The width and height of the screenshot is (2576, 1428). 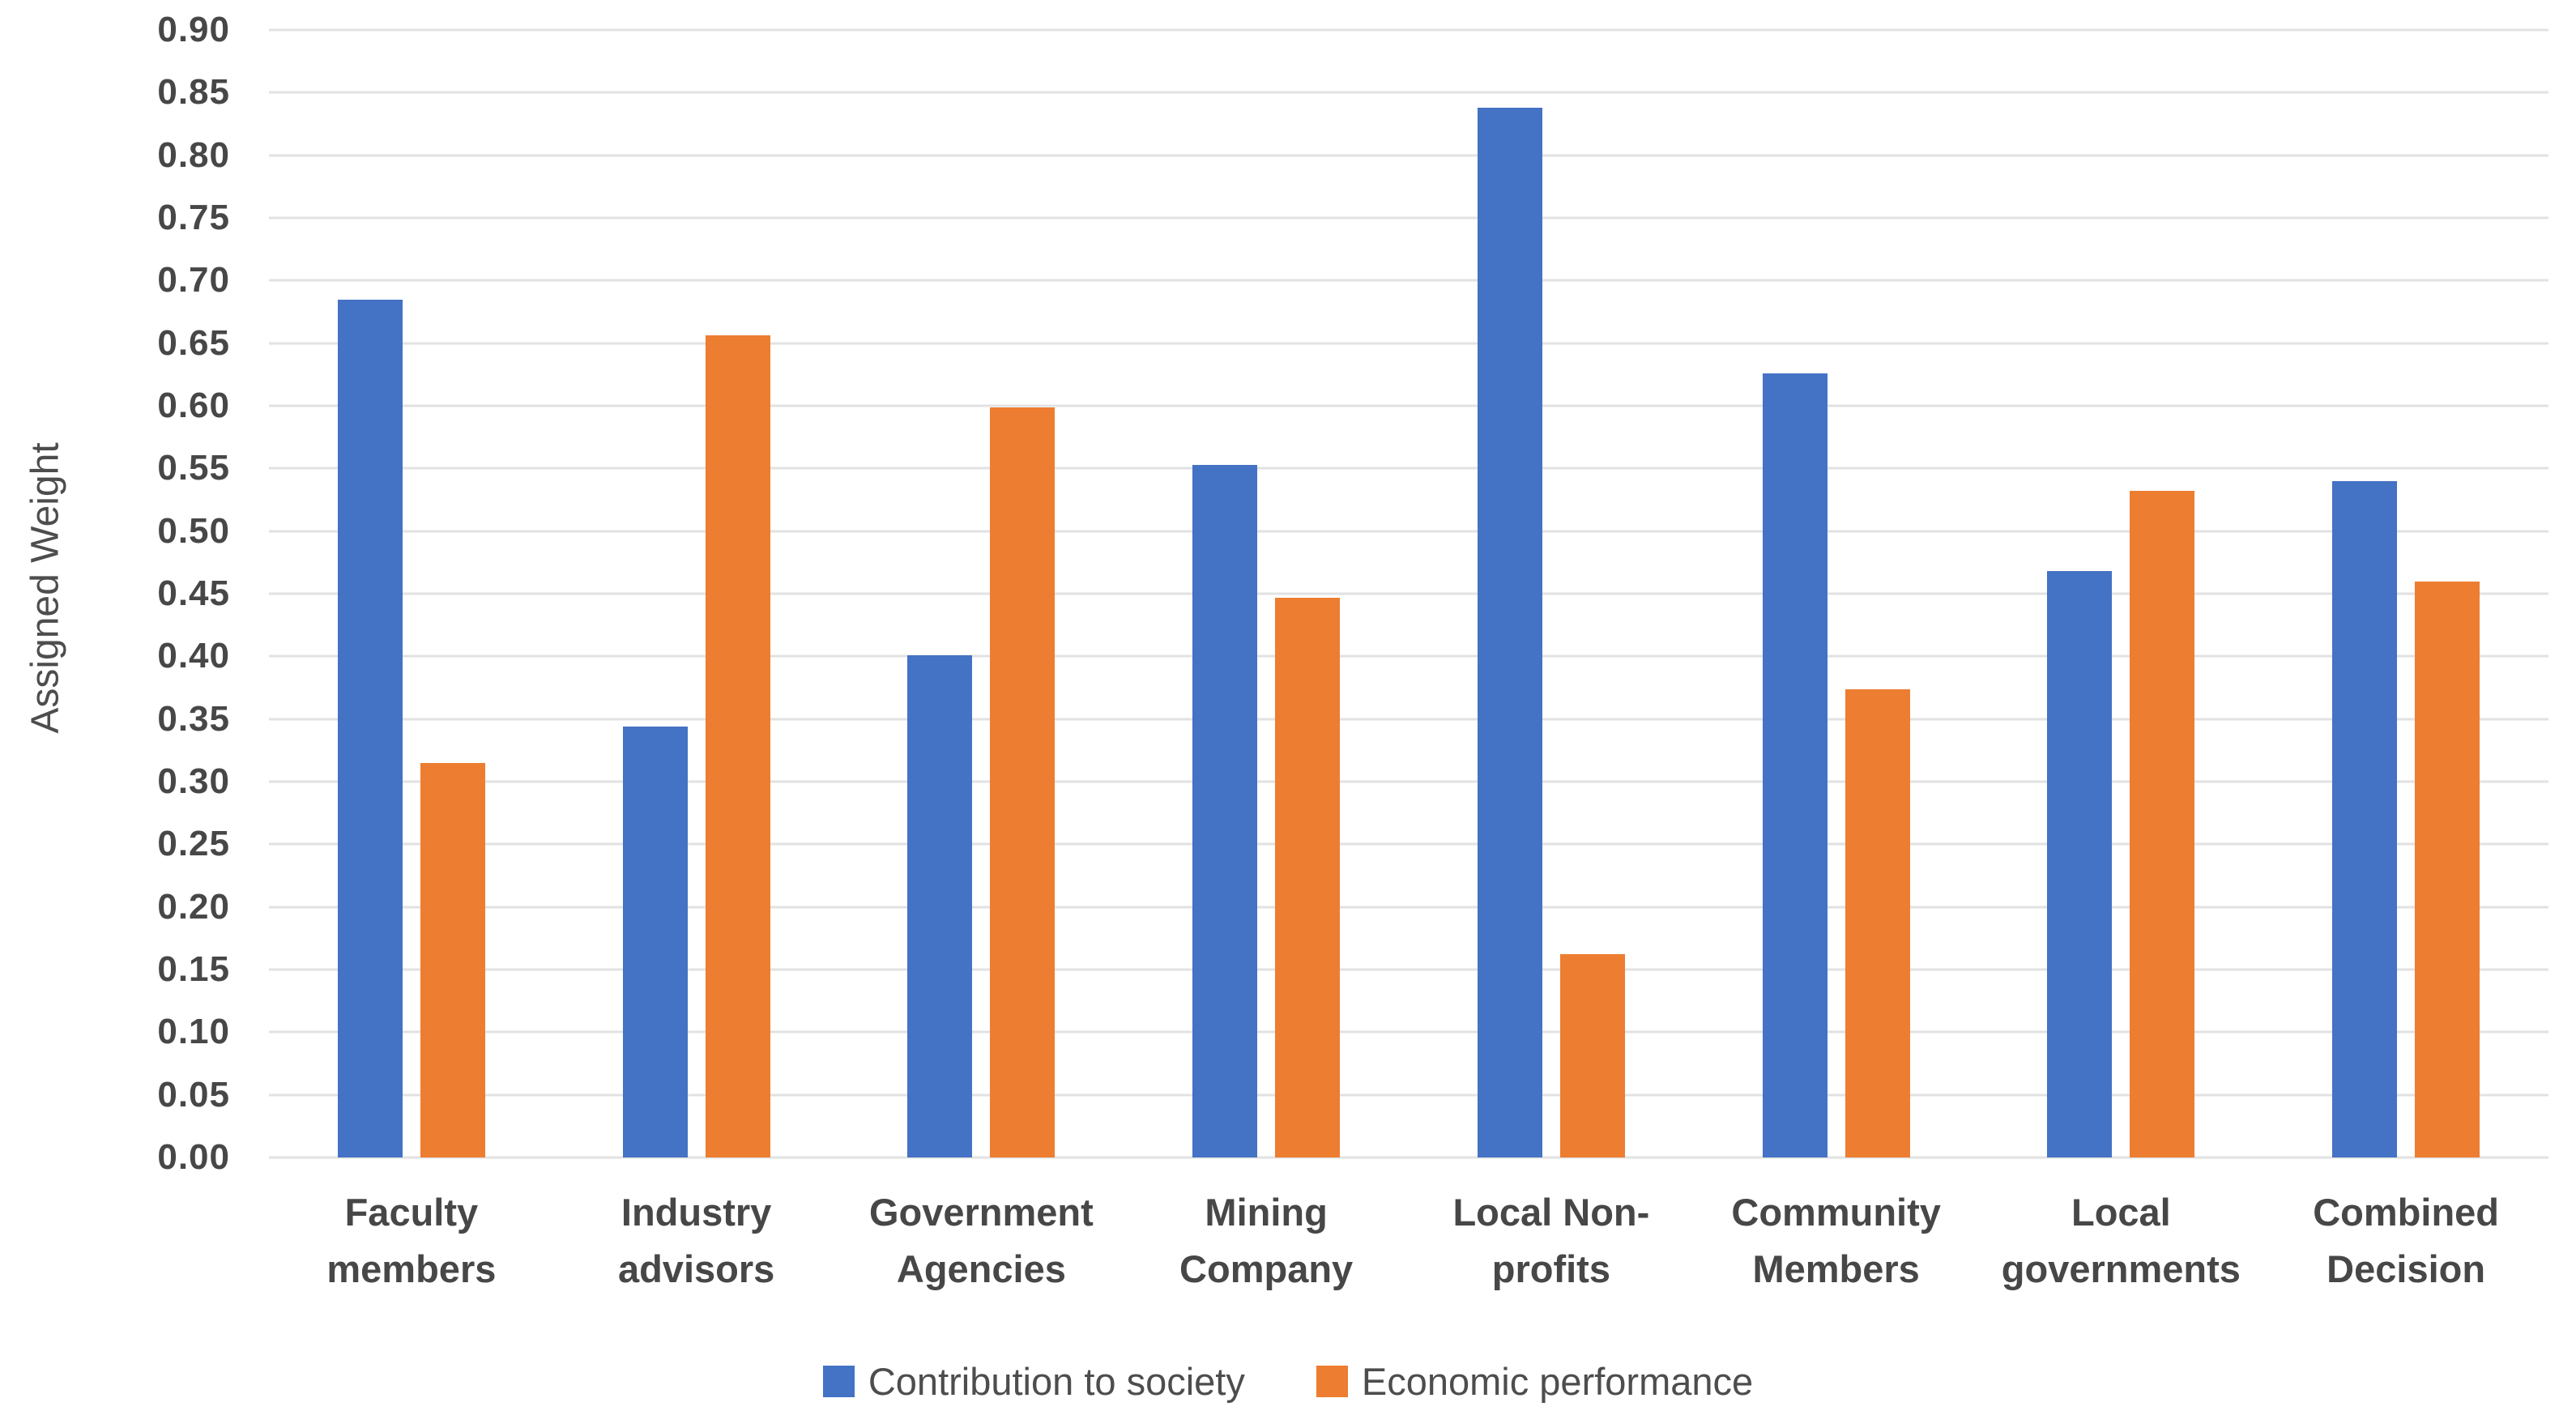 I want to click on category-label-text: Community Members, so click(x=1836, y=1240).